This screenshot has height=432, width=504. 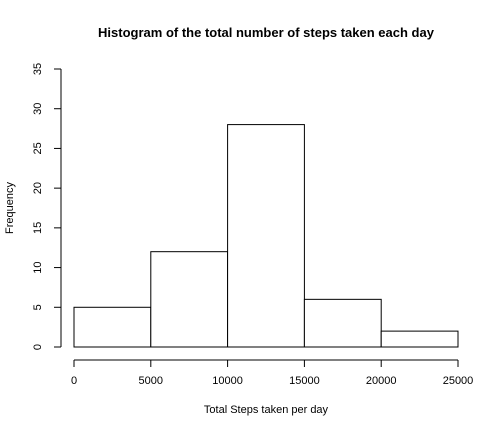 What do you see at coordinates (381, 381) in the screenshot?
I see `x-tick-label-4: 20000` at bounding box center [381, 381].